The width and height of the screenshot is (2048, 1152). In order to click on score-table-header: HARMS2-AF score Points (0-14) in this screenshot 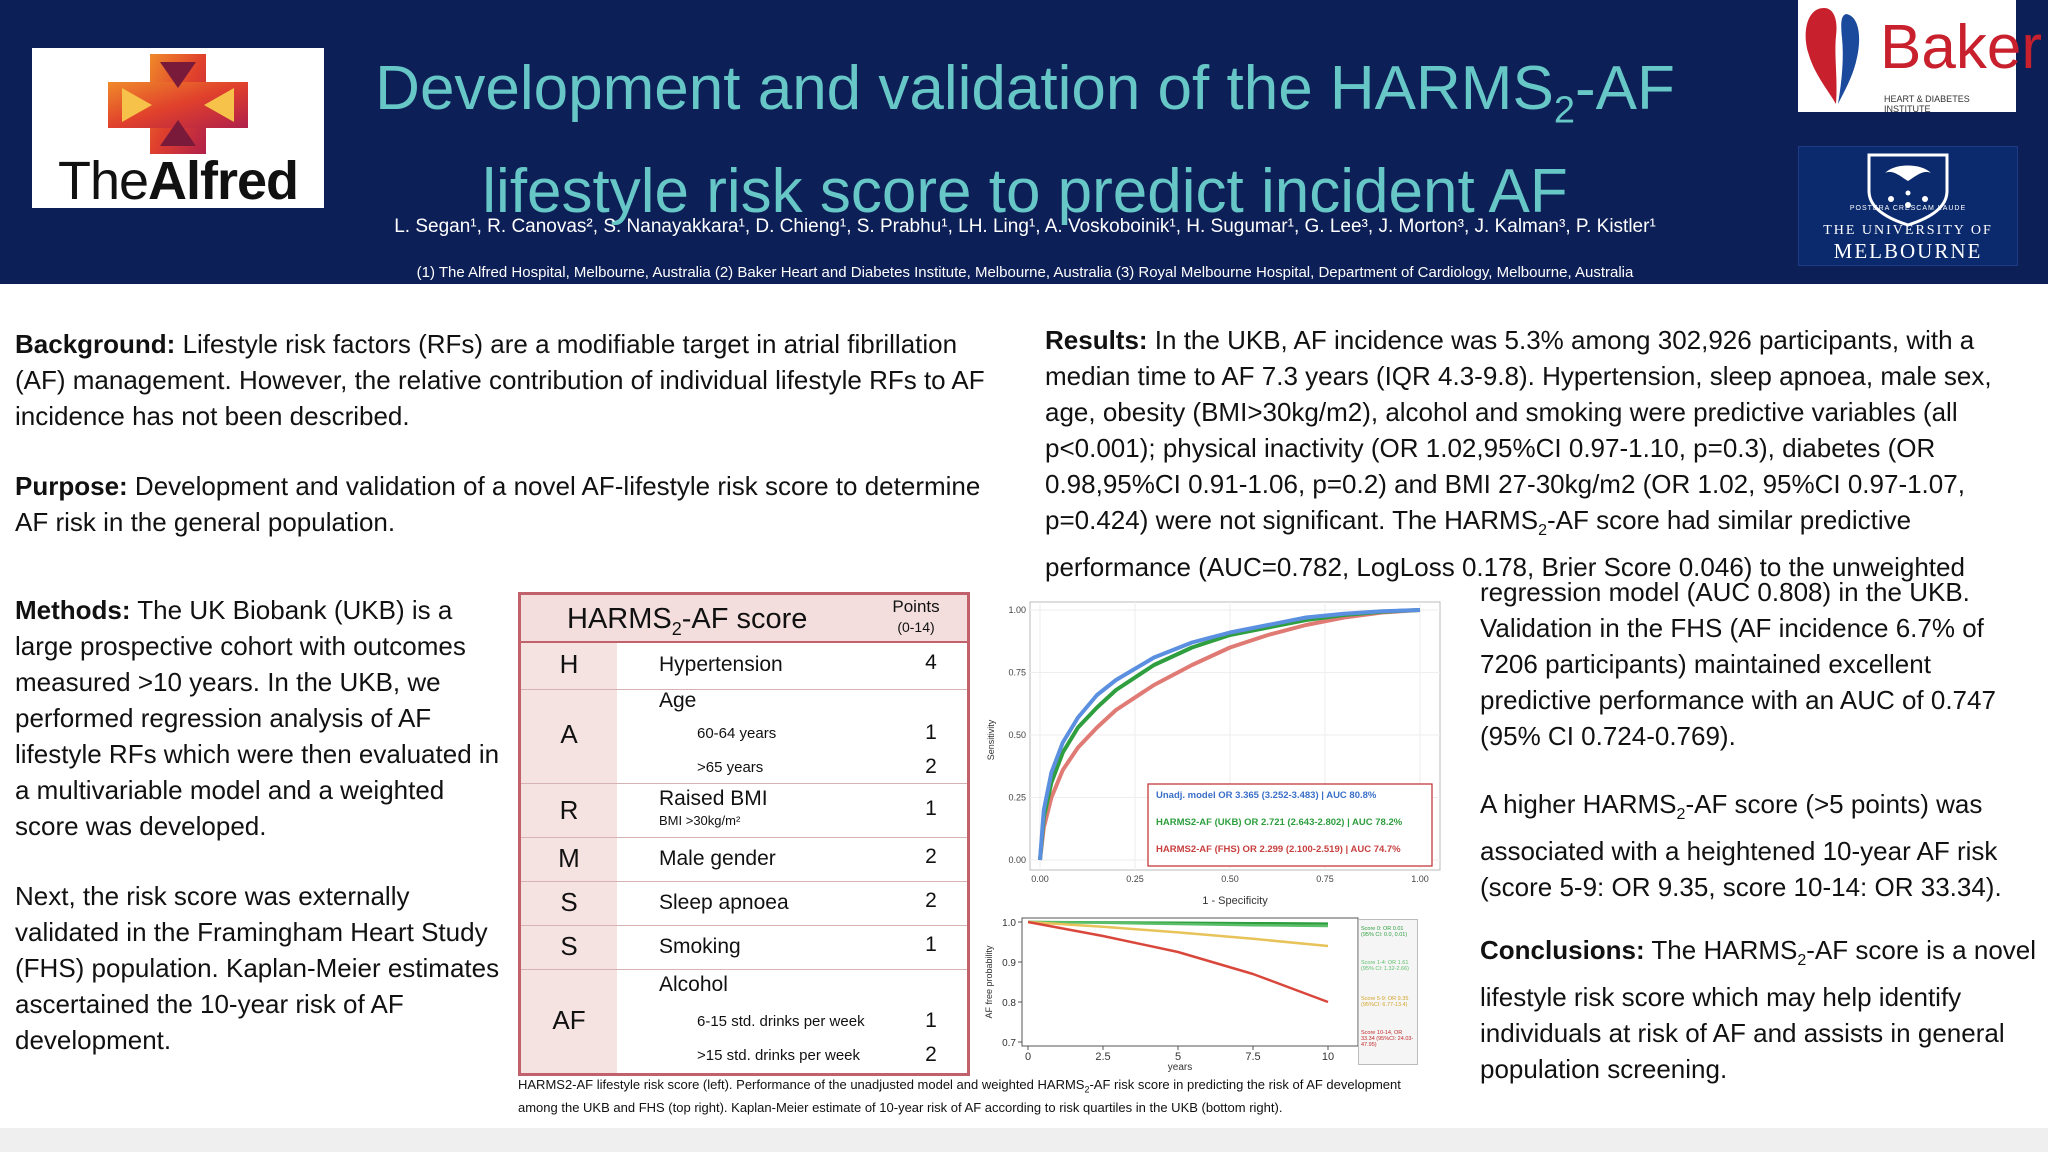, I will do `click(744, 619)`.